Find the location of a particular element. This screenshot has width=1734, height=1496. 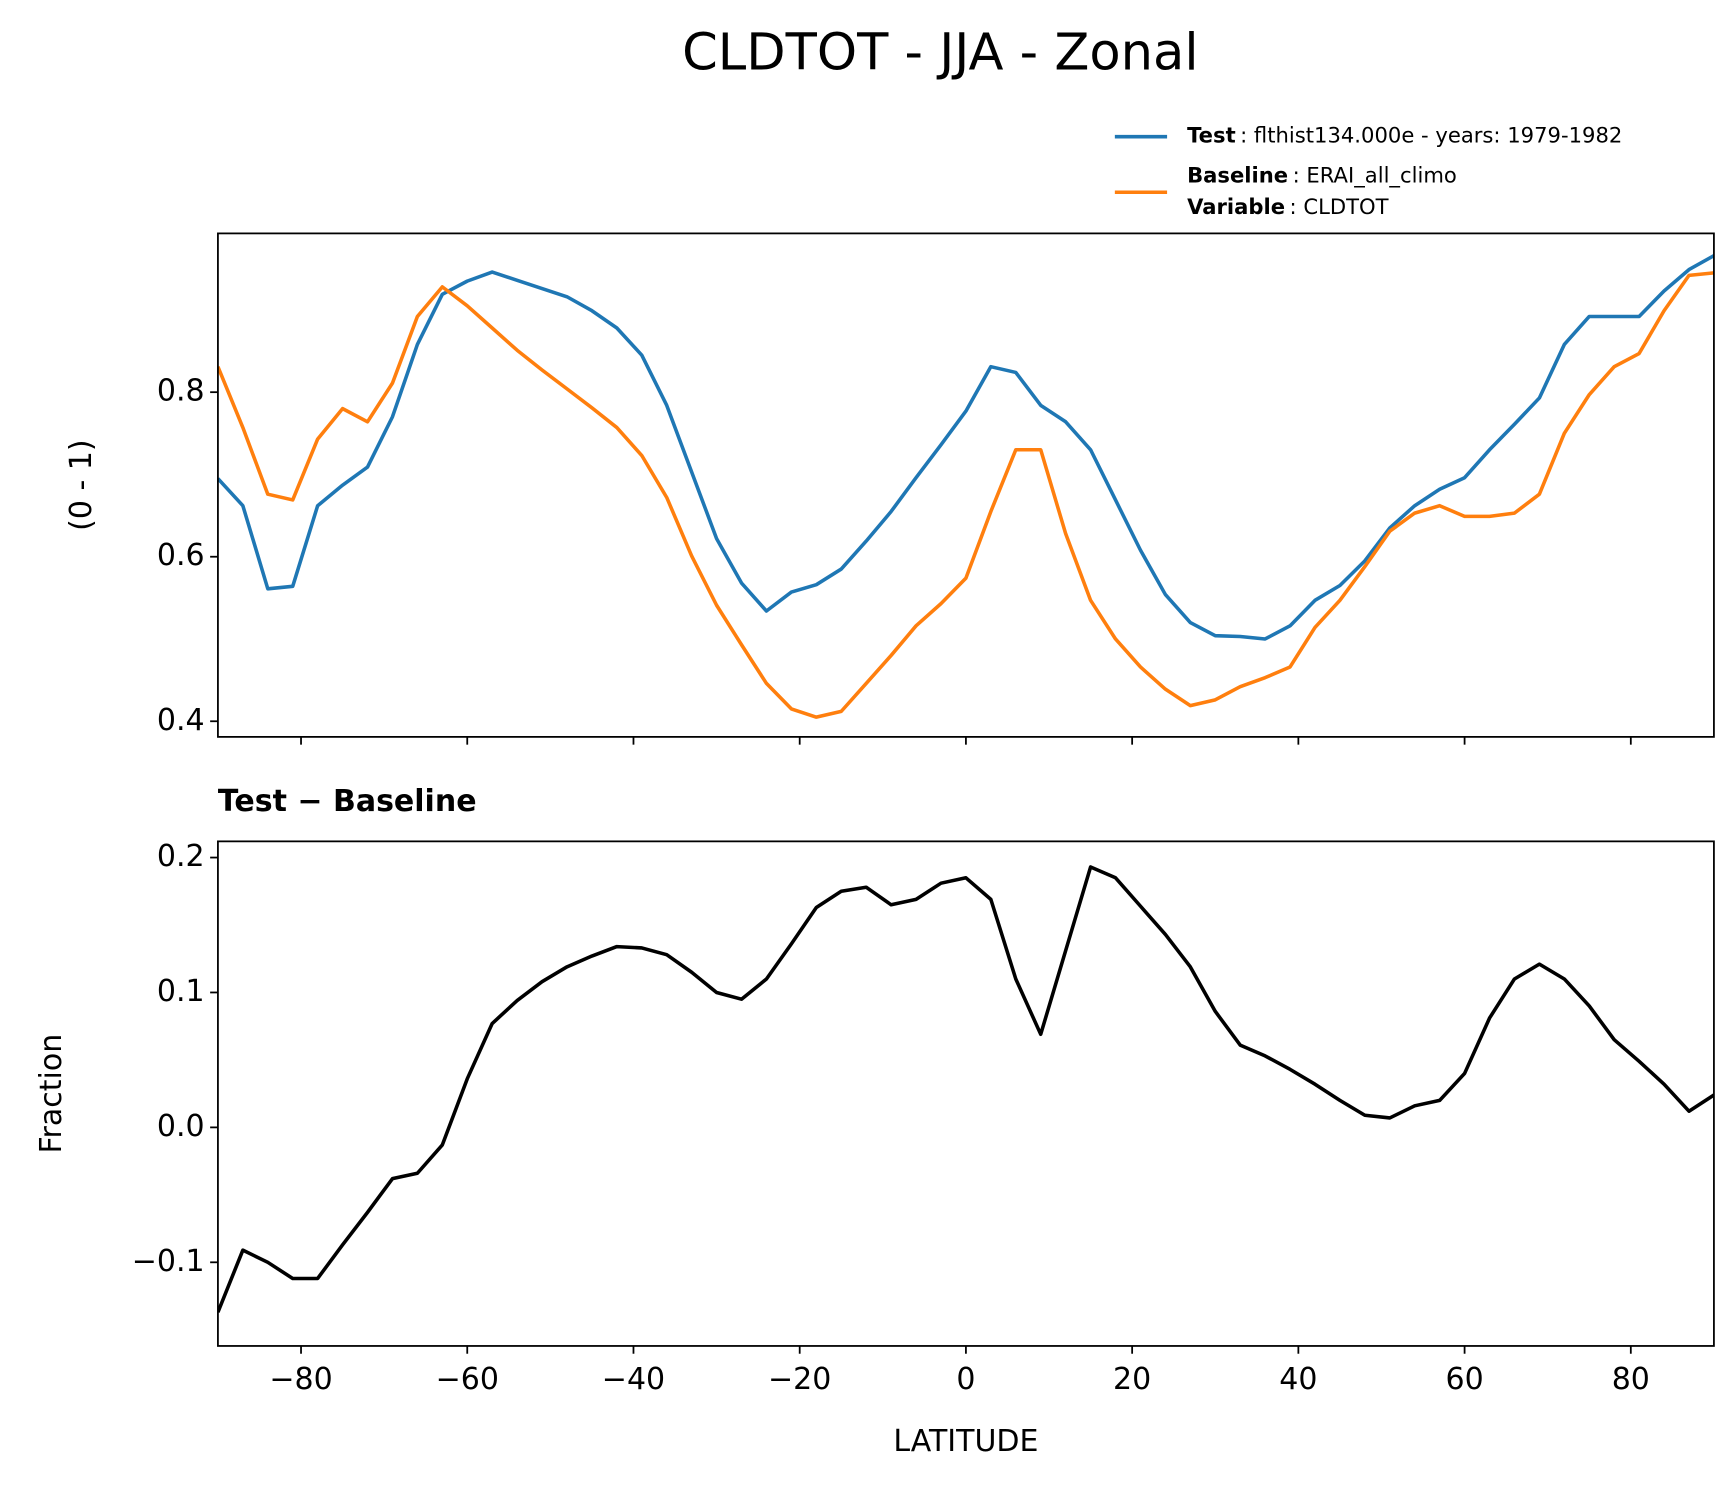

legend-text: : flthist134.000e - years: 1979-1982 is located at coordinates (1431, 135).